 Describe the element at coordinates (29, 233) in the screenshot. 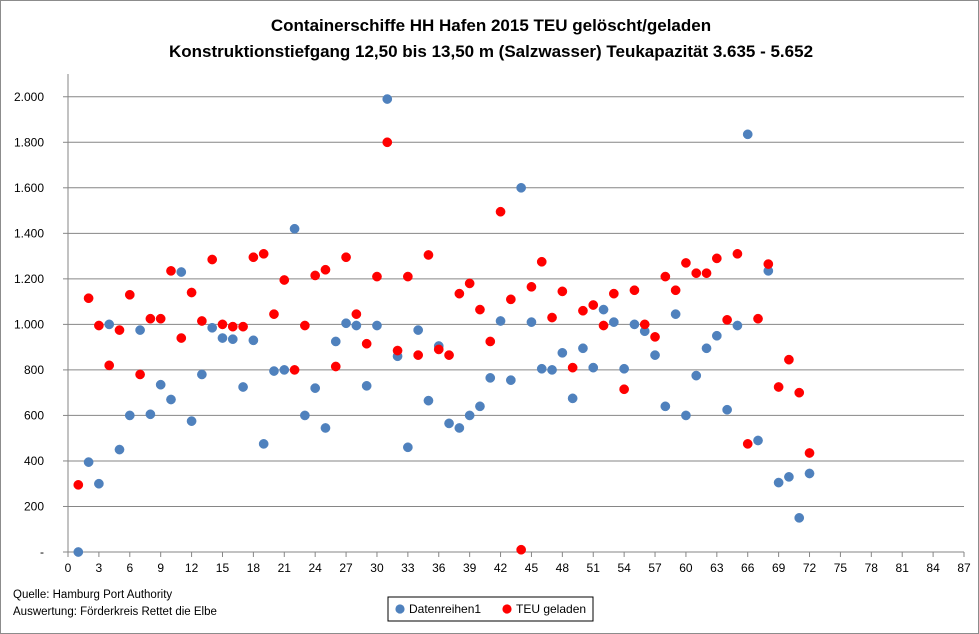

I see `y-tick-label: 1.400` at that location.